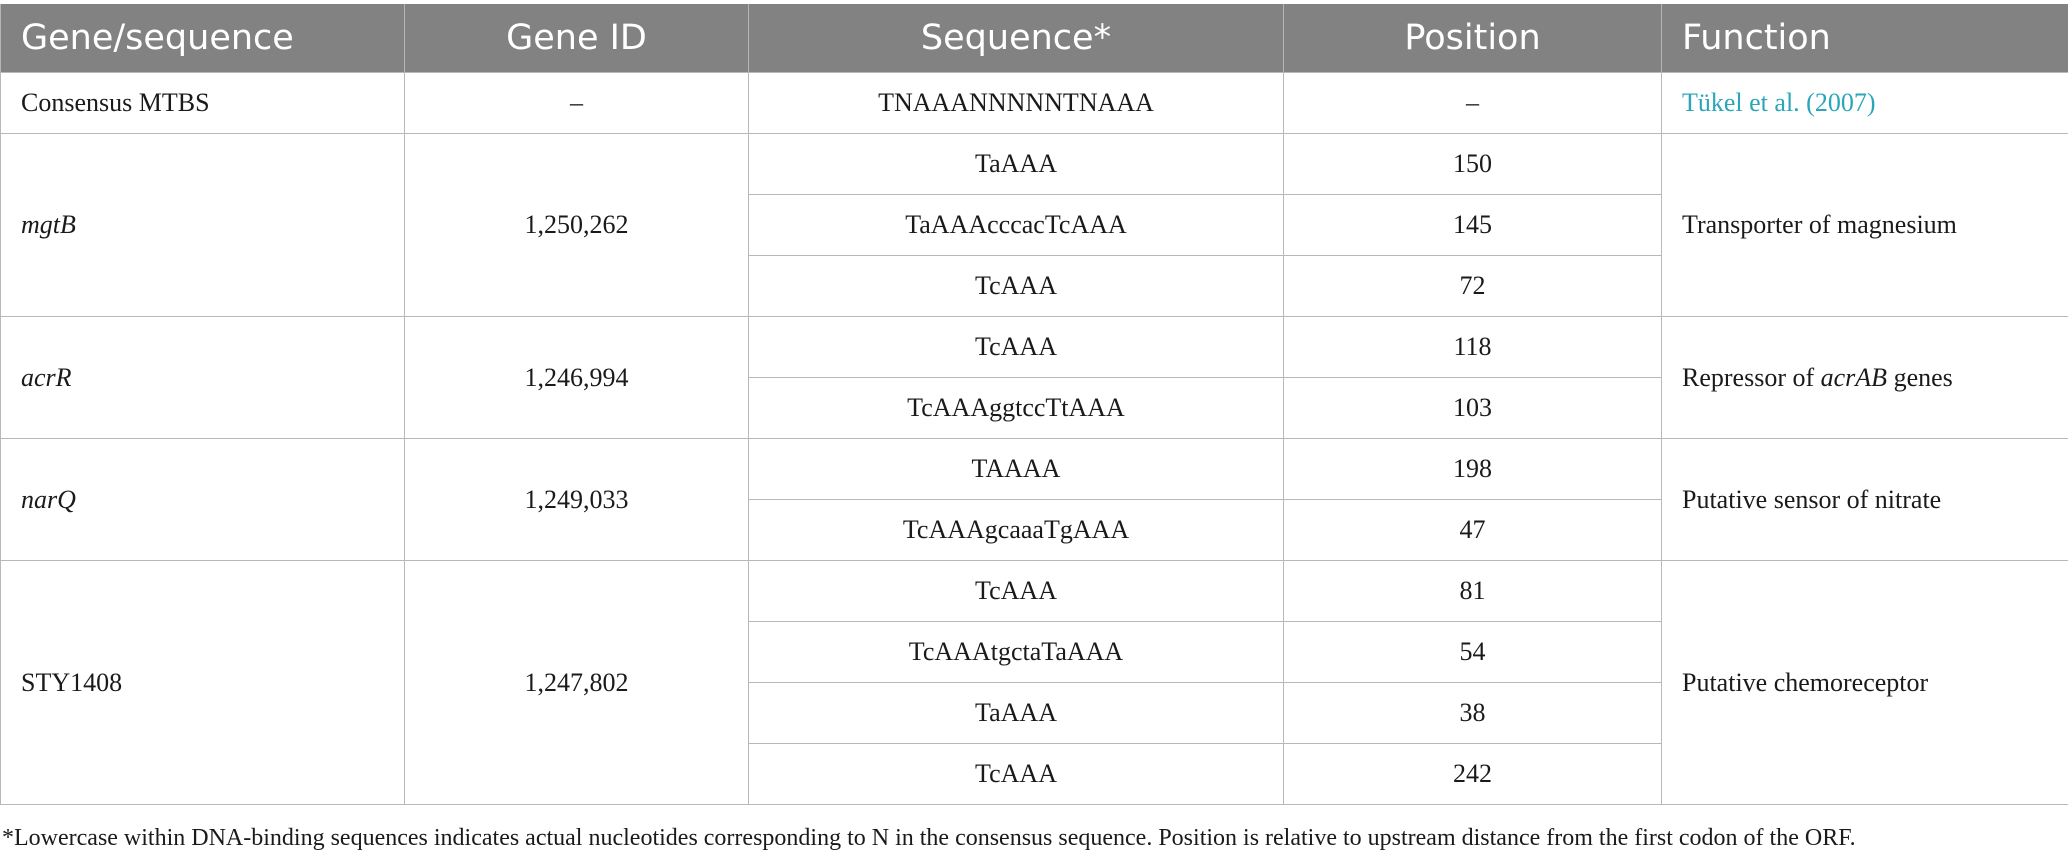 The width and height of the screenshot is (2068, 864). What do you see at coordinates (202, 225) in the screenshot?
I see `gene-cell: mgtB` at bounding box center [202, 225].